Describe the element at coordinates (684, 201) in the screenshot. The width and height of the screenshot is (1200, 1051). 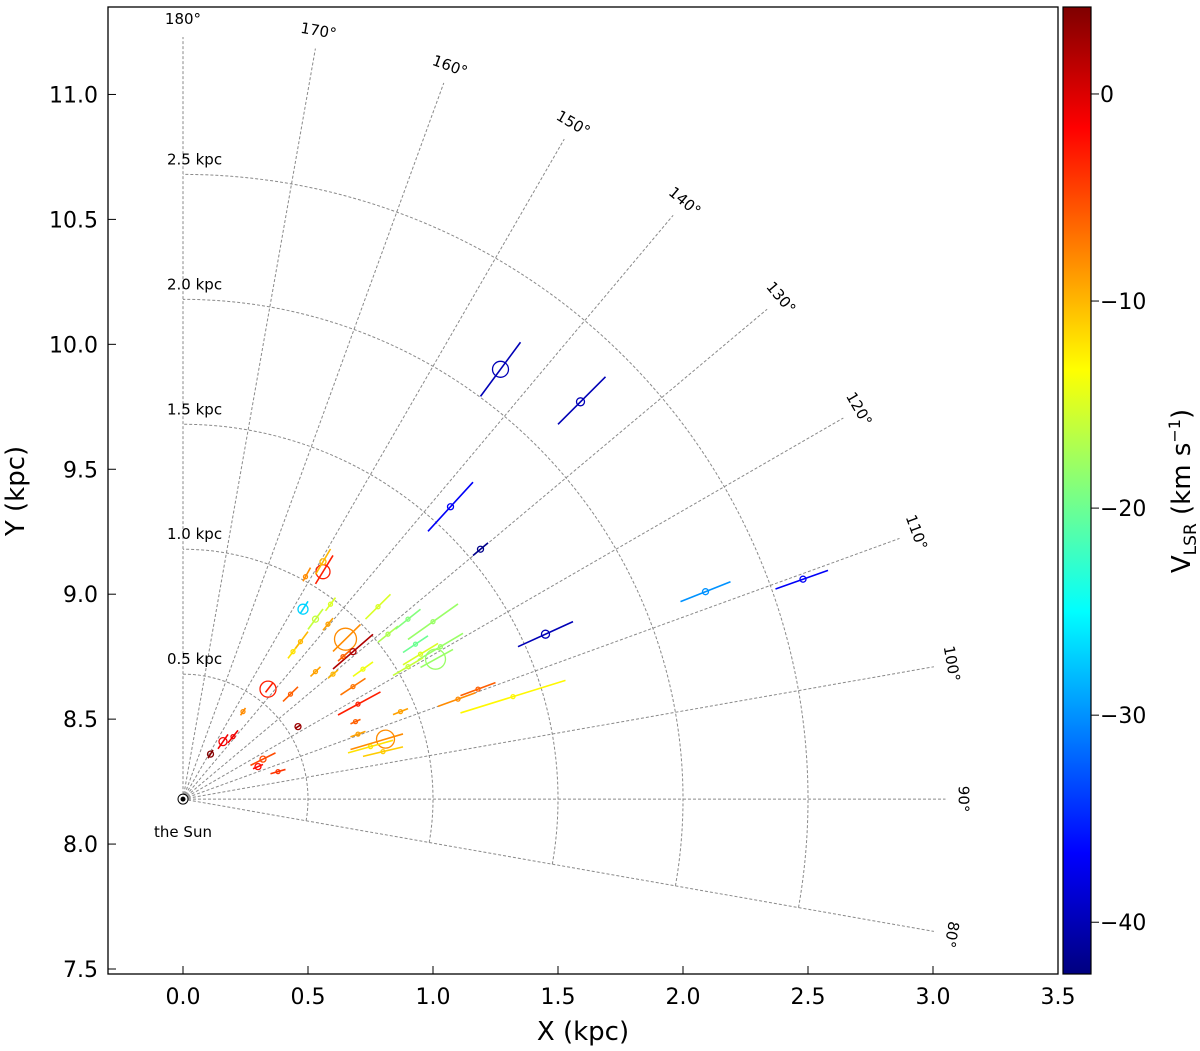
I see `longitude-ray-label: 140°` at that location.